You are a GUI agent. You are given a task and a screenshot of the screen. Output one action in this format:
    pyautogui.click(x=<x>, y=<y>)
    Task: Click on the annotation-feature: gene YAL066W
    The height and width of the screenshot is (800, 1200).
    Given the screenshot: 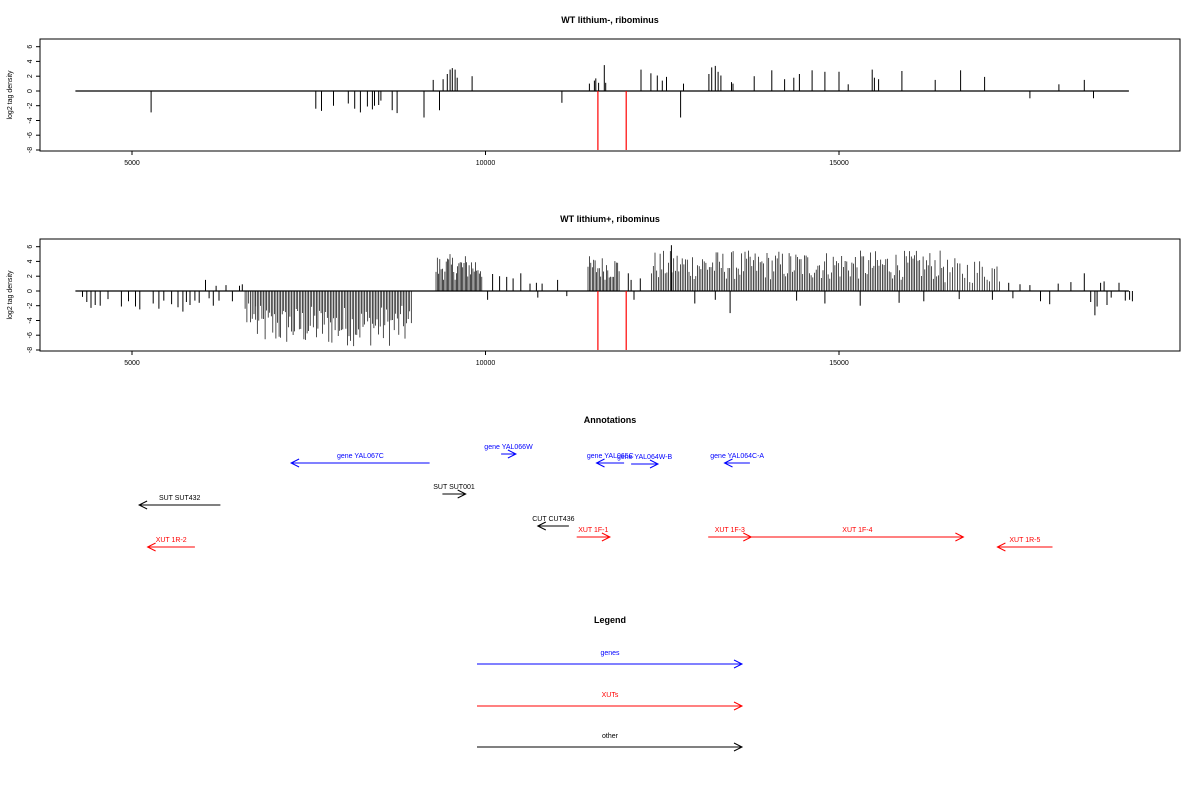 What is the action you would take?
    pyautogui.click(x=508, y=451)
    